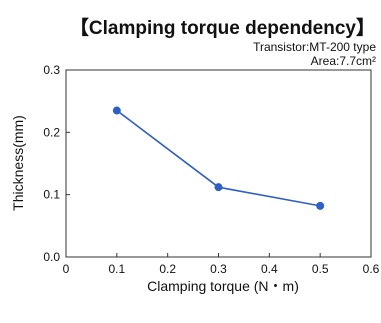 The height and width of the screenshot is (323, 381). What do you see at coordinates (51, 257) in the screenshot?
I see `y-tick-label: 0.0` at bounding box center [51, 257].